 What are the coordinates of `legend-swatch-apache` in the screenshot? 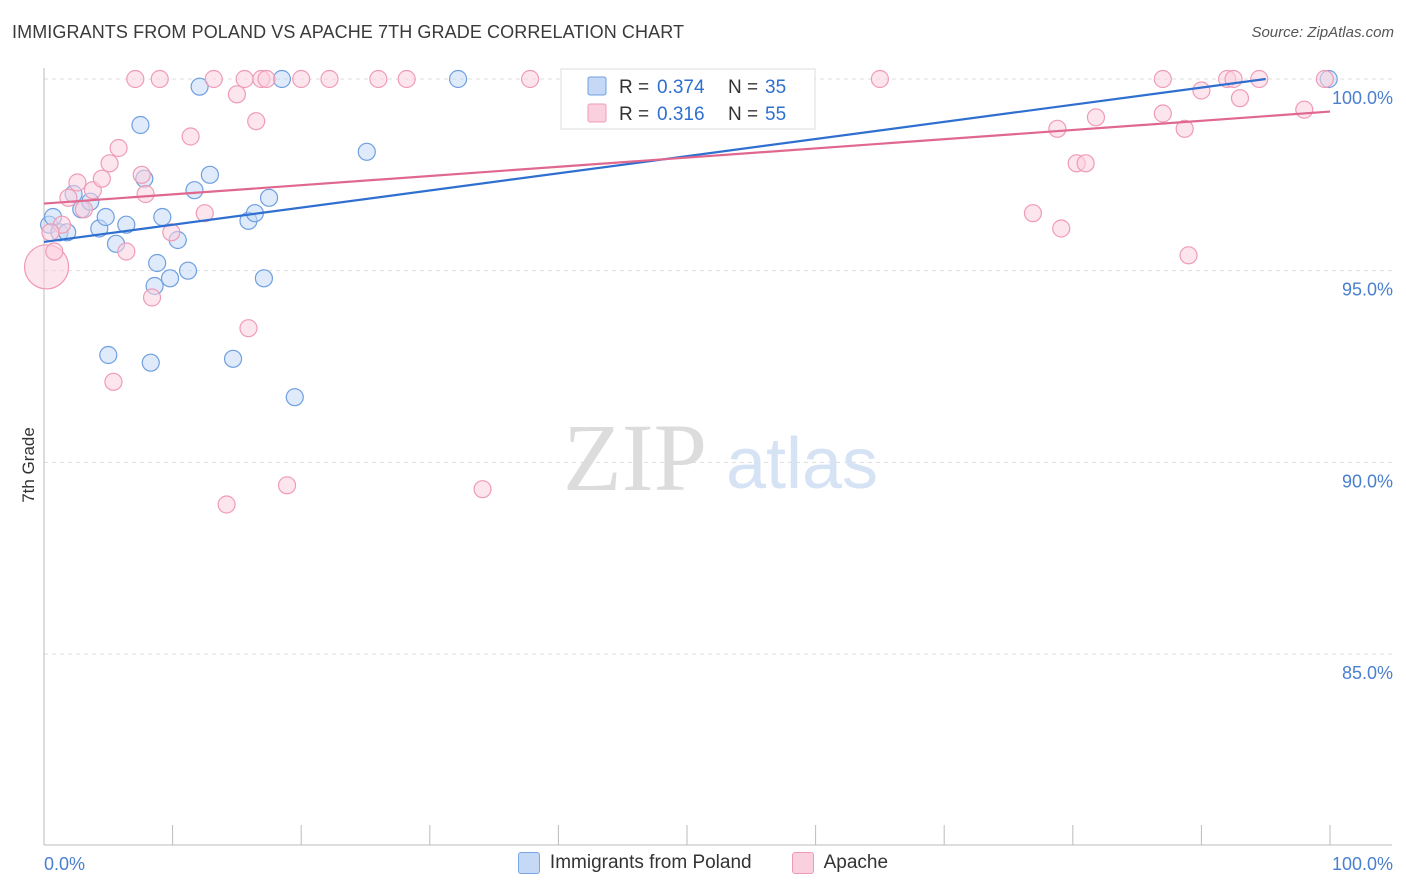 It's located at (802, 863).